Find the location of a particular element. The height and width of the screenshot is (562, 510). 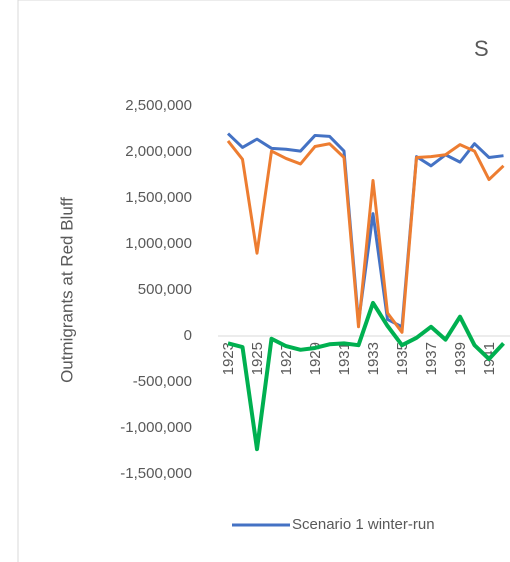

x-tick-label: 1935 is located at coordinates (402, 358).